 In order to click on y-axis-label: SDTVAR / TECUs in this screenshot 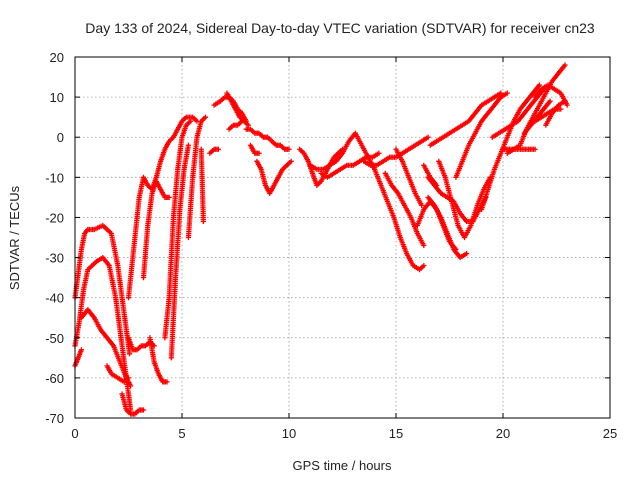, I will do `click(14, 237)`.